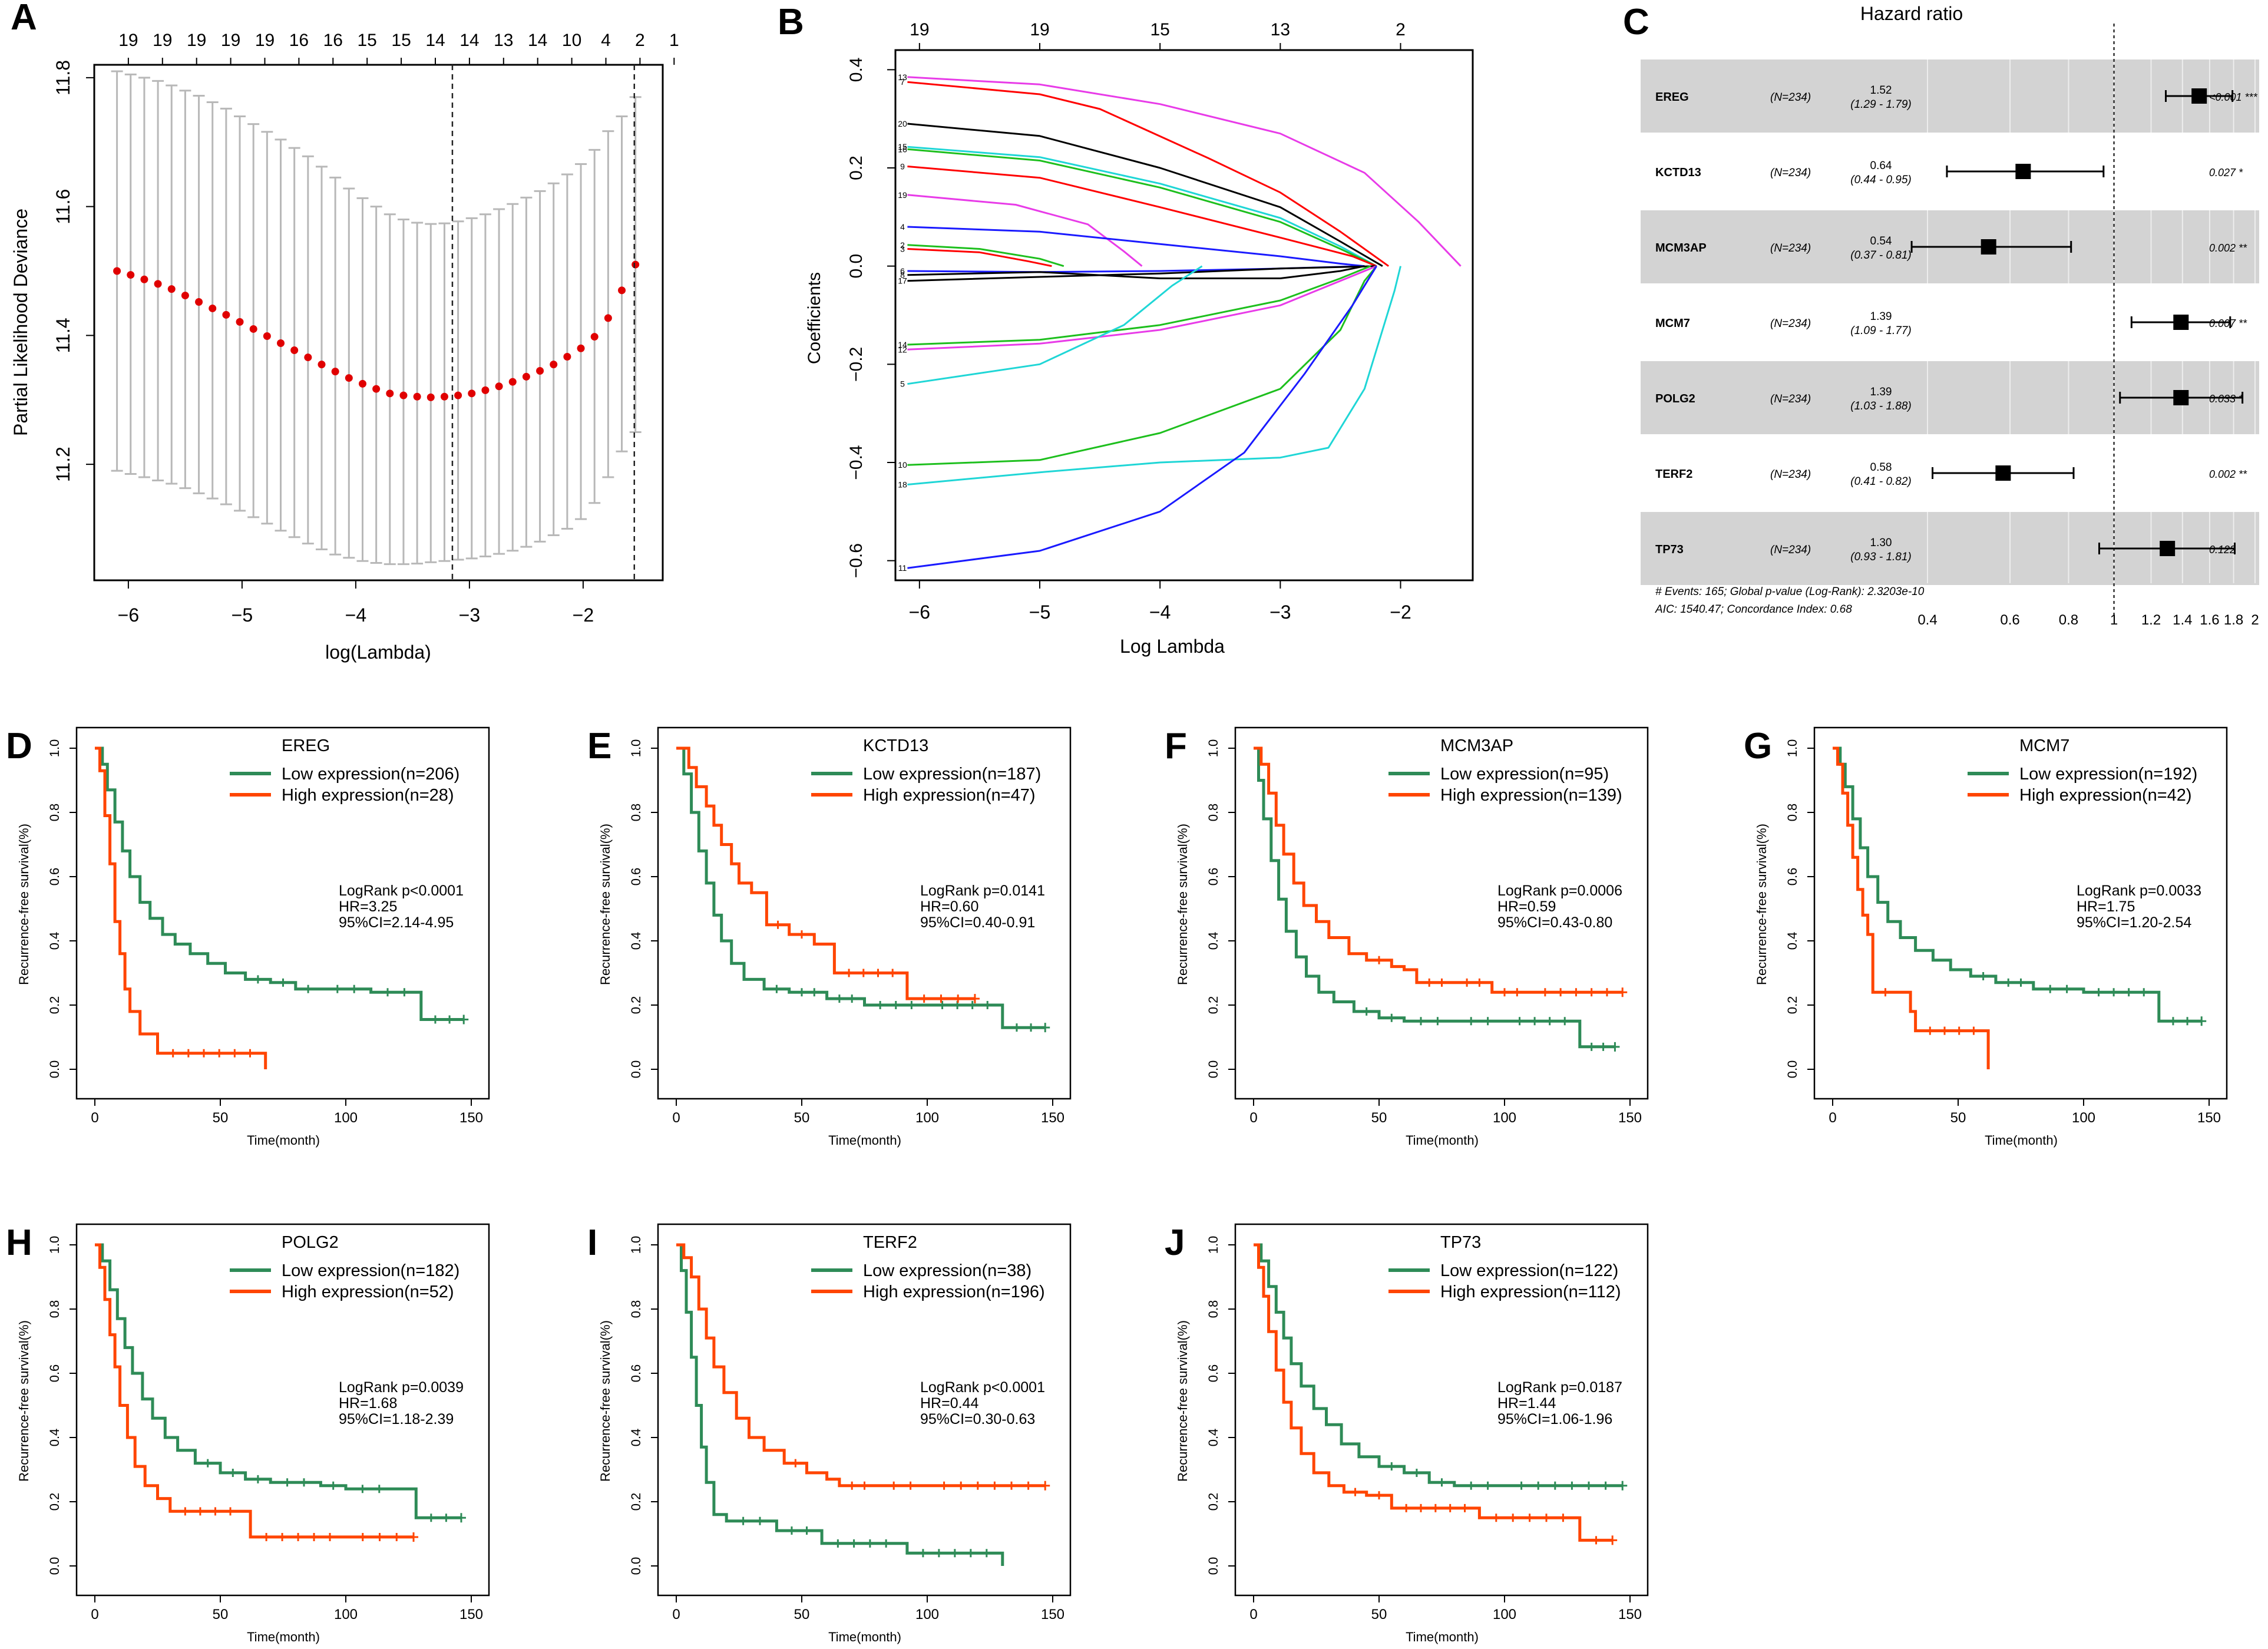 This screenshot has width=2268, height=1649. I want to click on x-tick-label: 0, so click(676, 1118).